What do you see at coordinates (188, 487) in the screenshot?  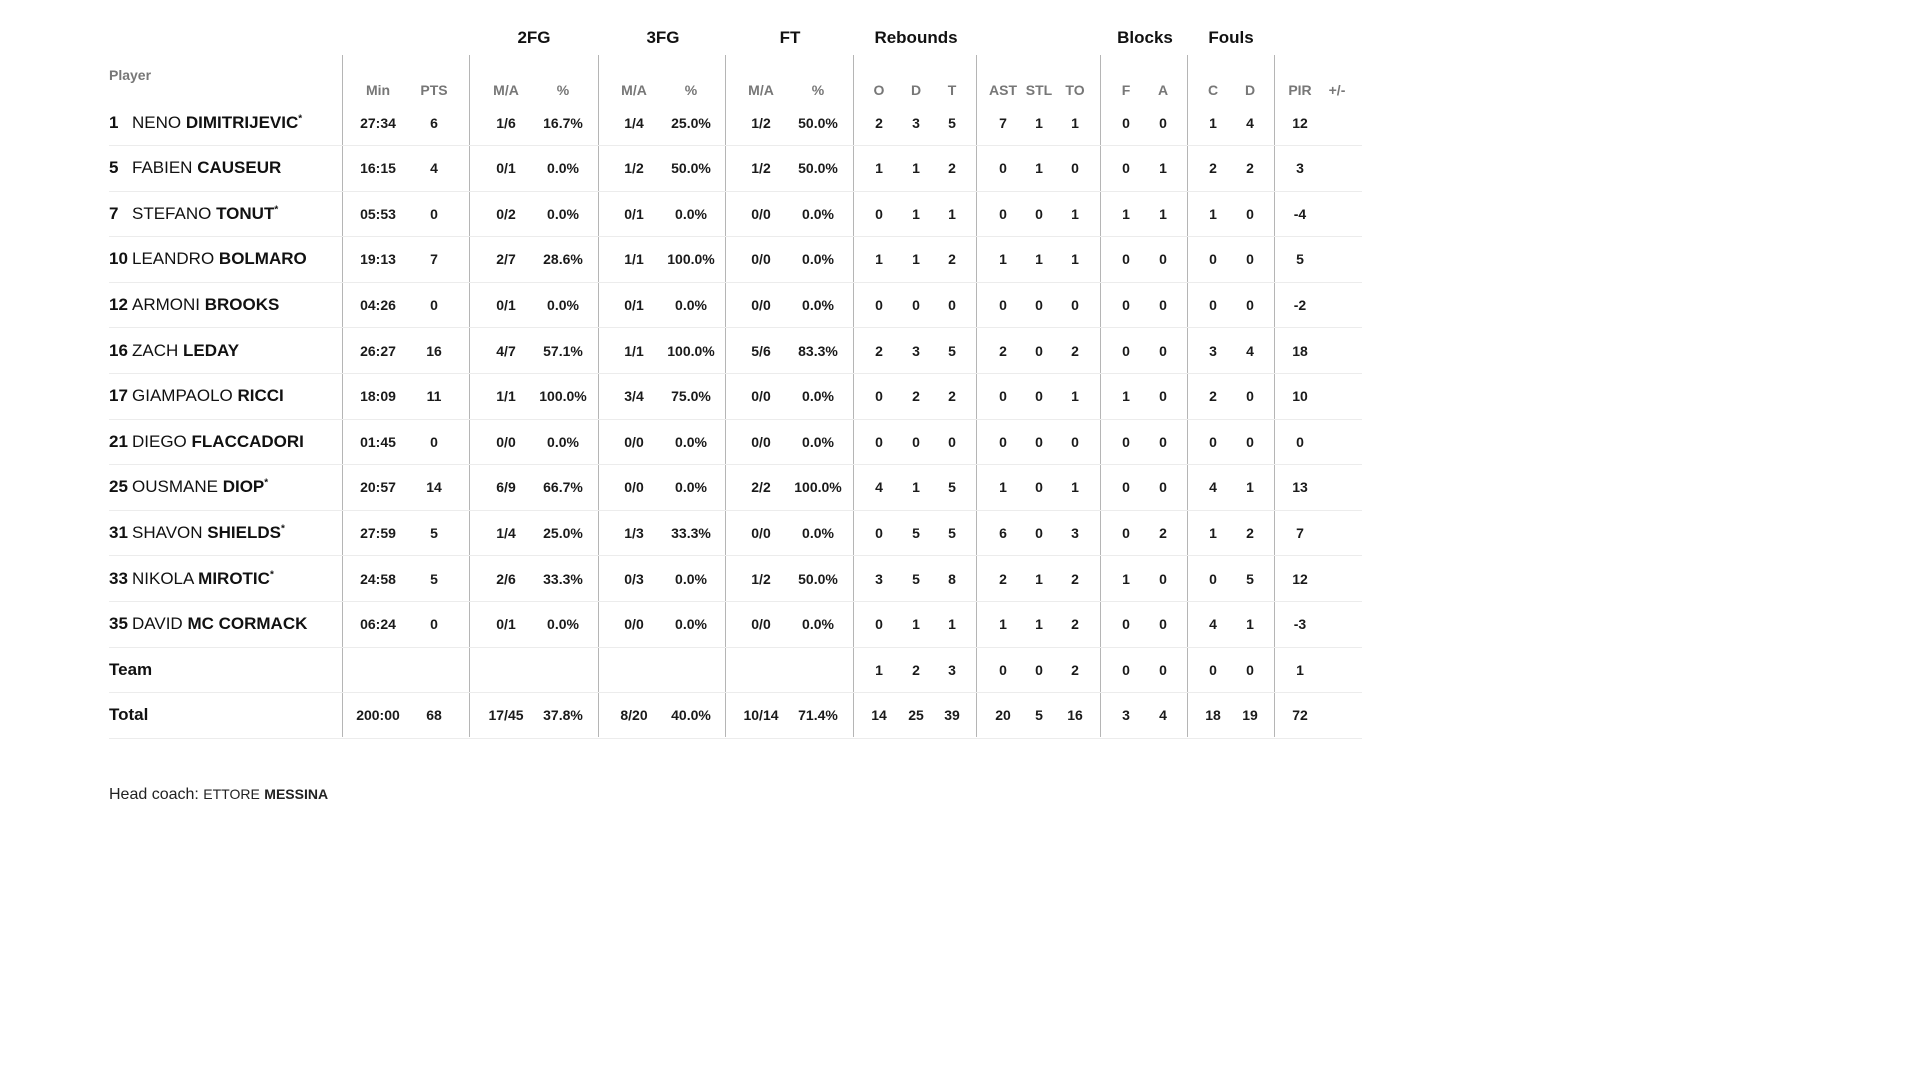 I see `player-name: 25 OUSMANE DIOP*` at bounding box center [188, 487].